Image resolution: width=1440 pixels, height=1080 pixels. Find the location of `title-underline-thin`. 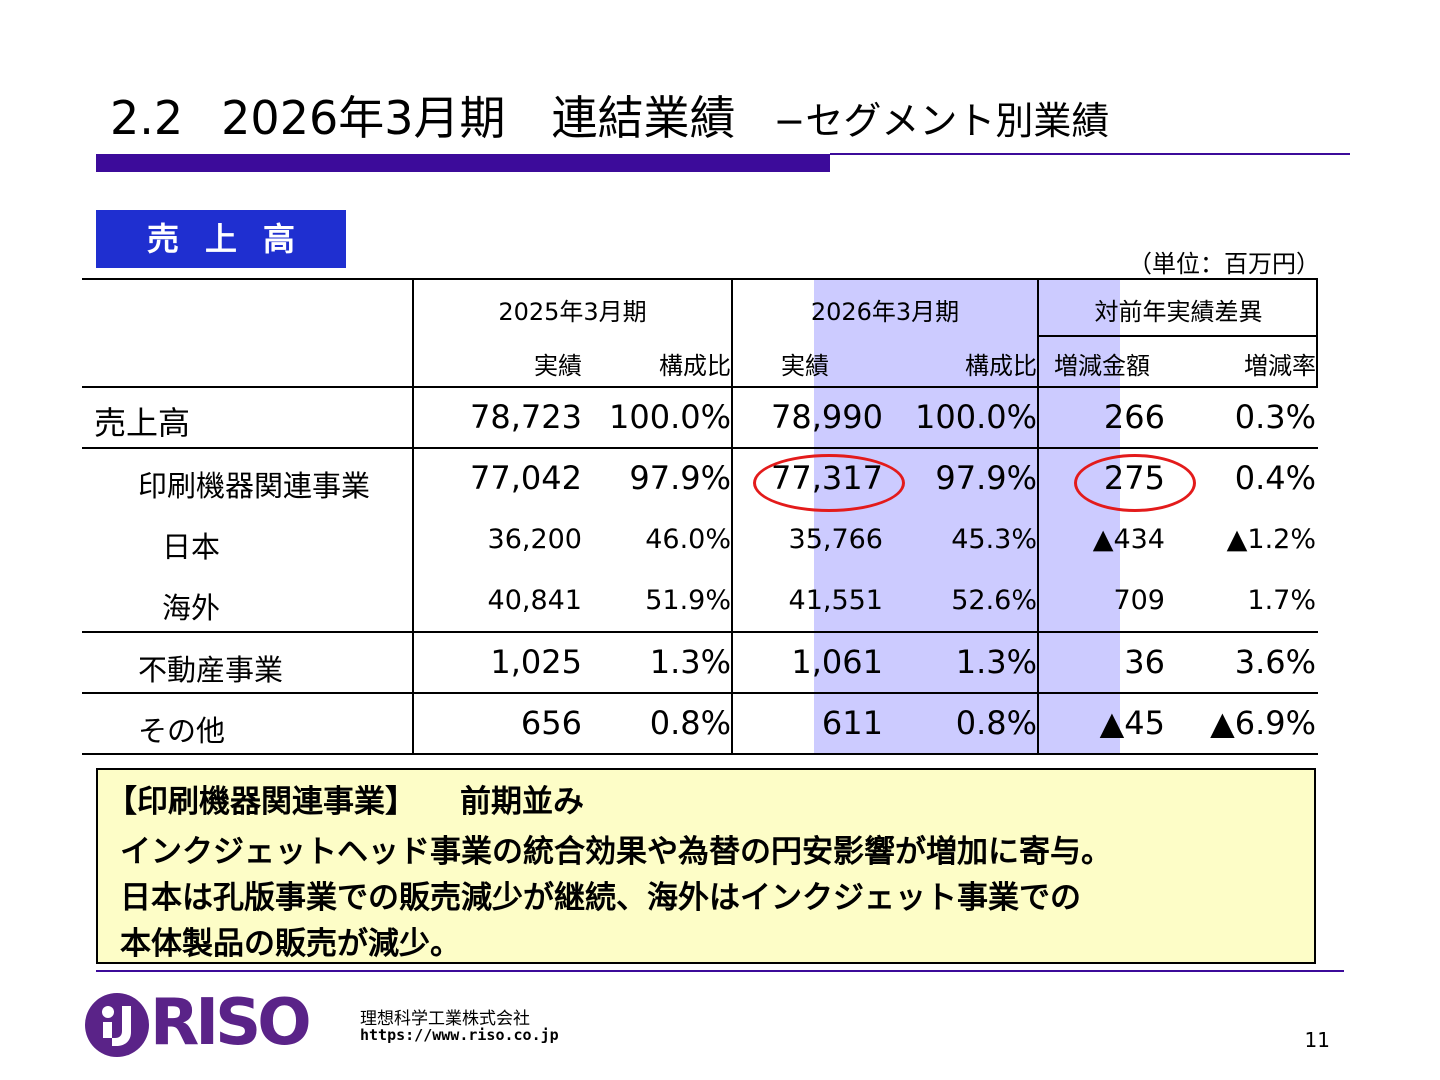

title-underline-thin is located at coordinates (1090, 154).